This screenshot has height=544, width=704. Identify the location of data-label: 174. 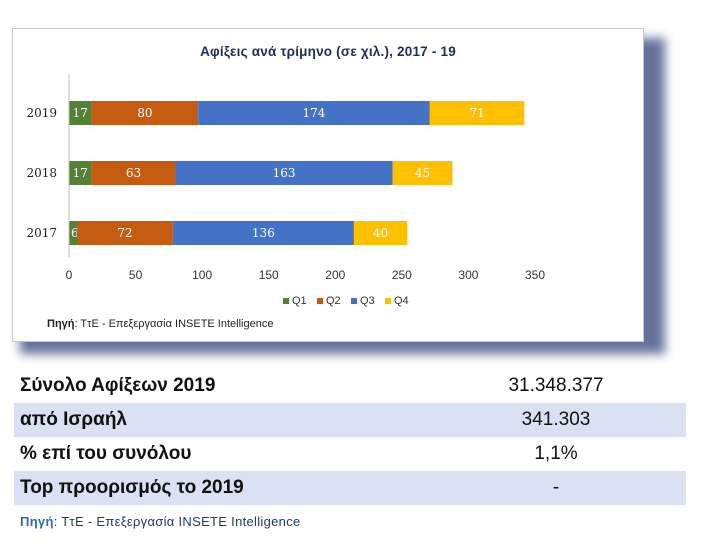
(314, 113).